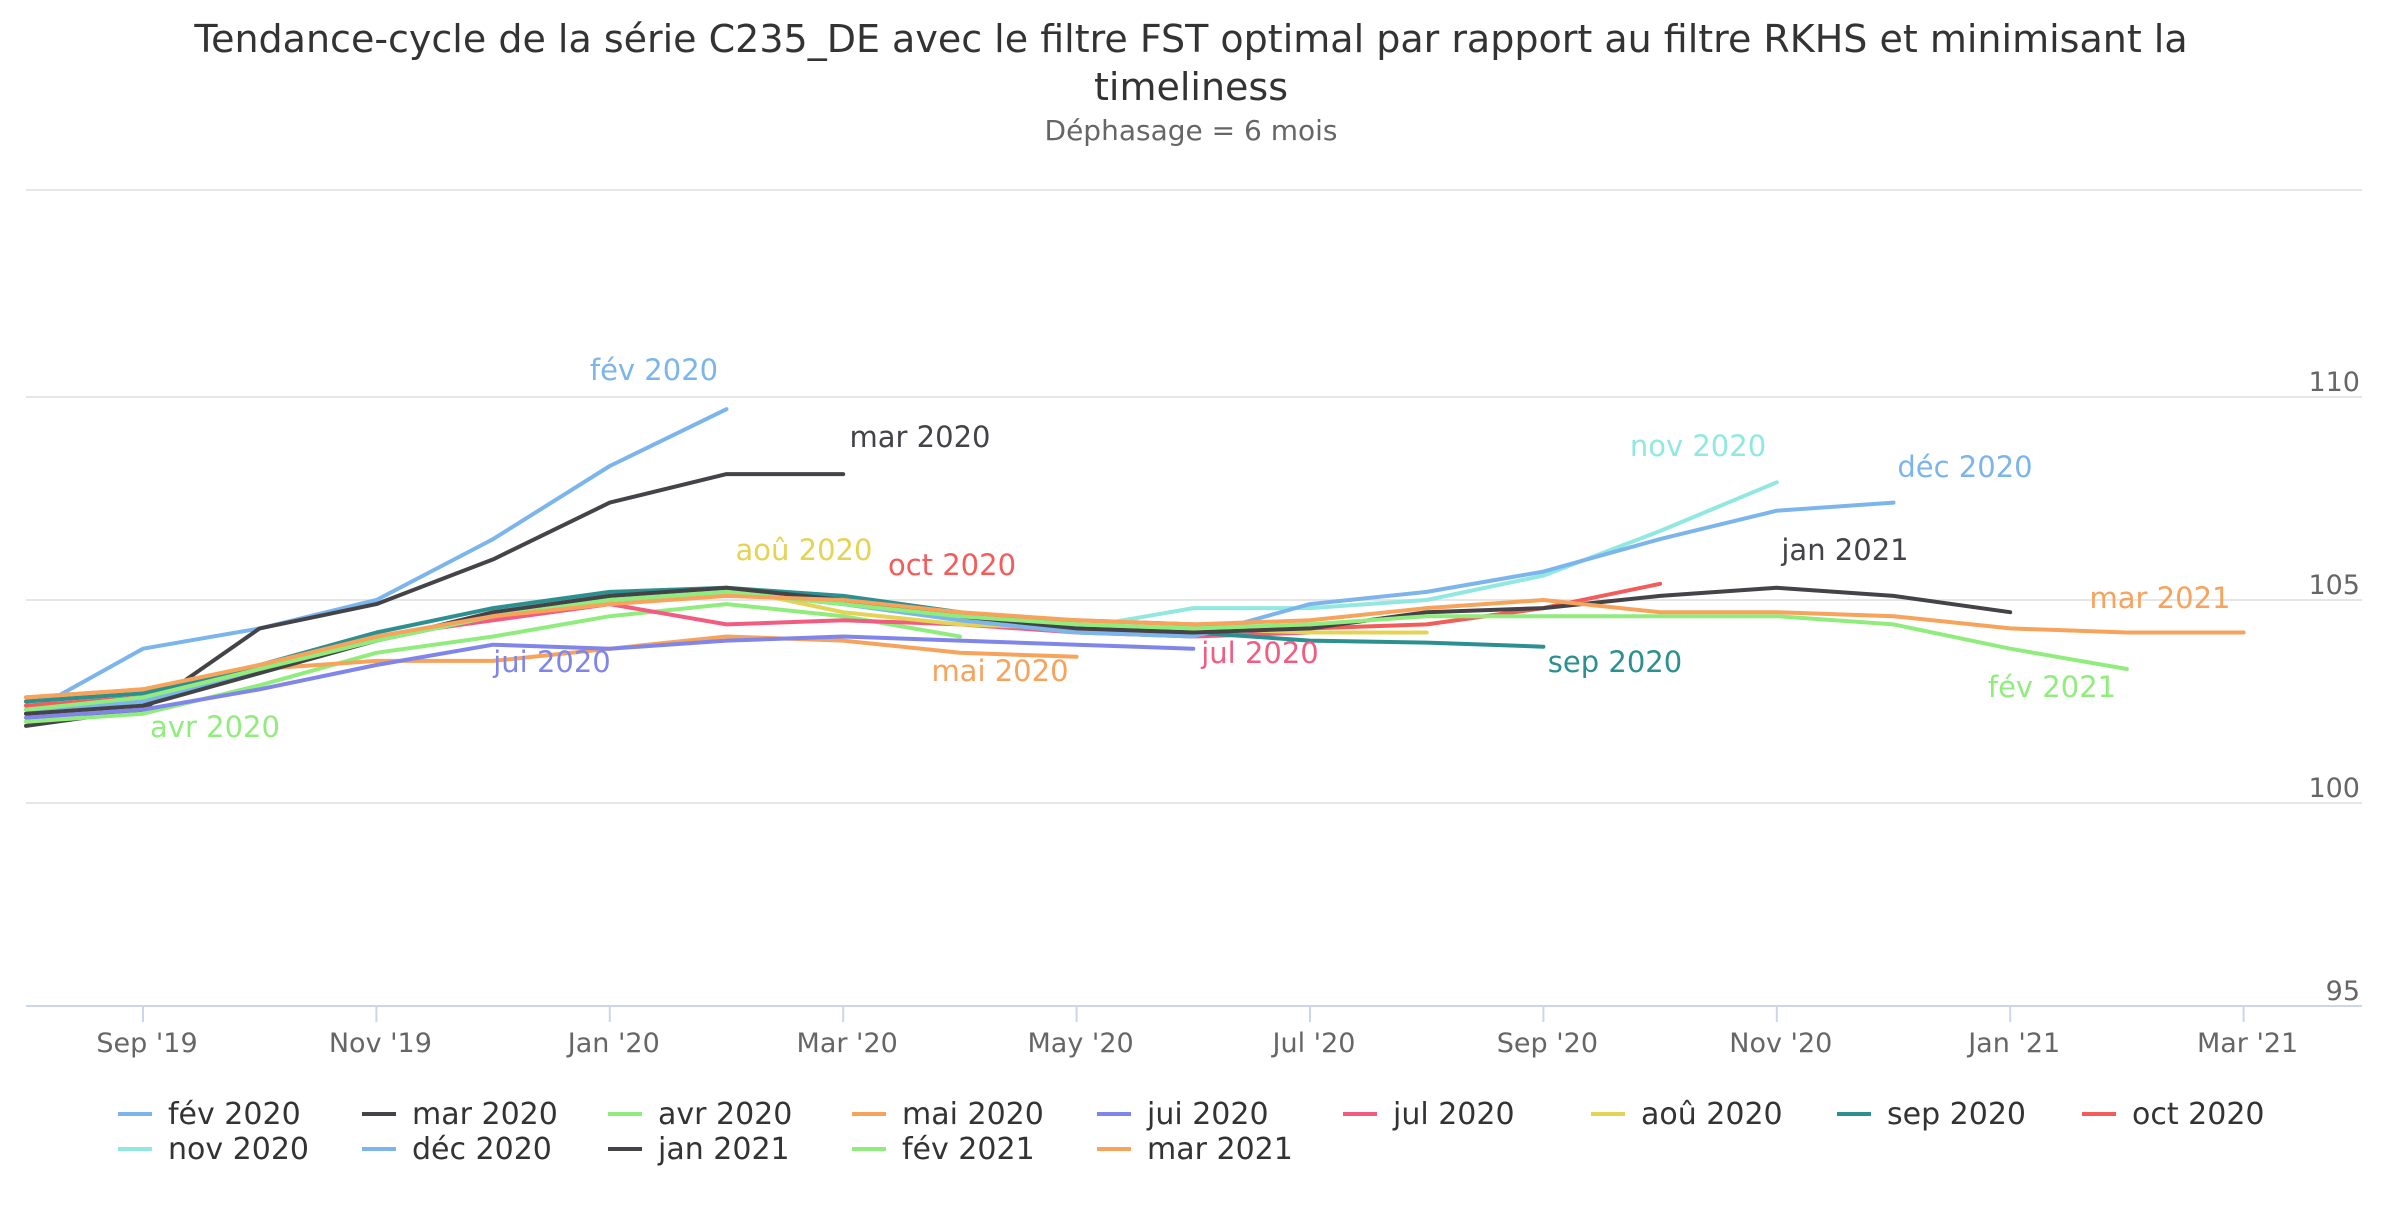 The height and width of the screenshot is (1220, 2383). What do you see at coordinates (1964, 467) in the screenshot?
I see `series-end-label-11: déc 2020` at bounding box center [1964, 467].